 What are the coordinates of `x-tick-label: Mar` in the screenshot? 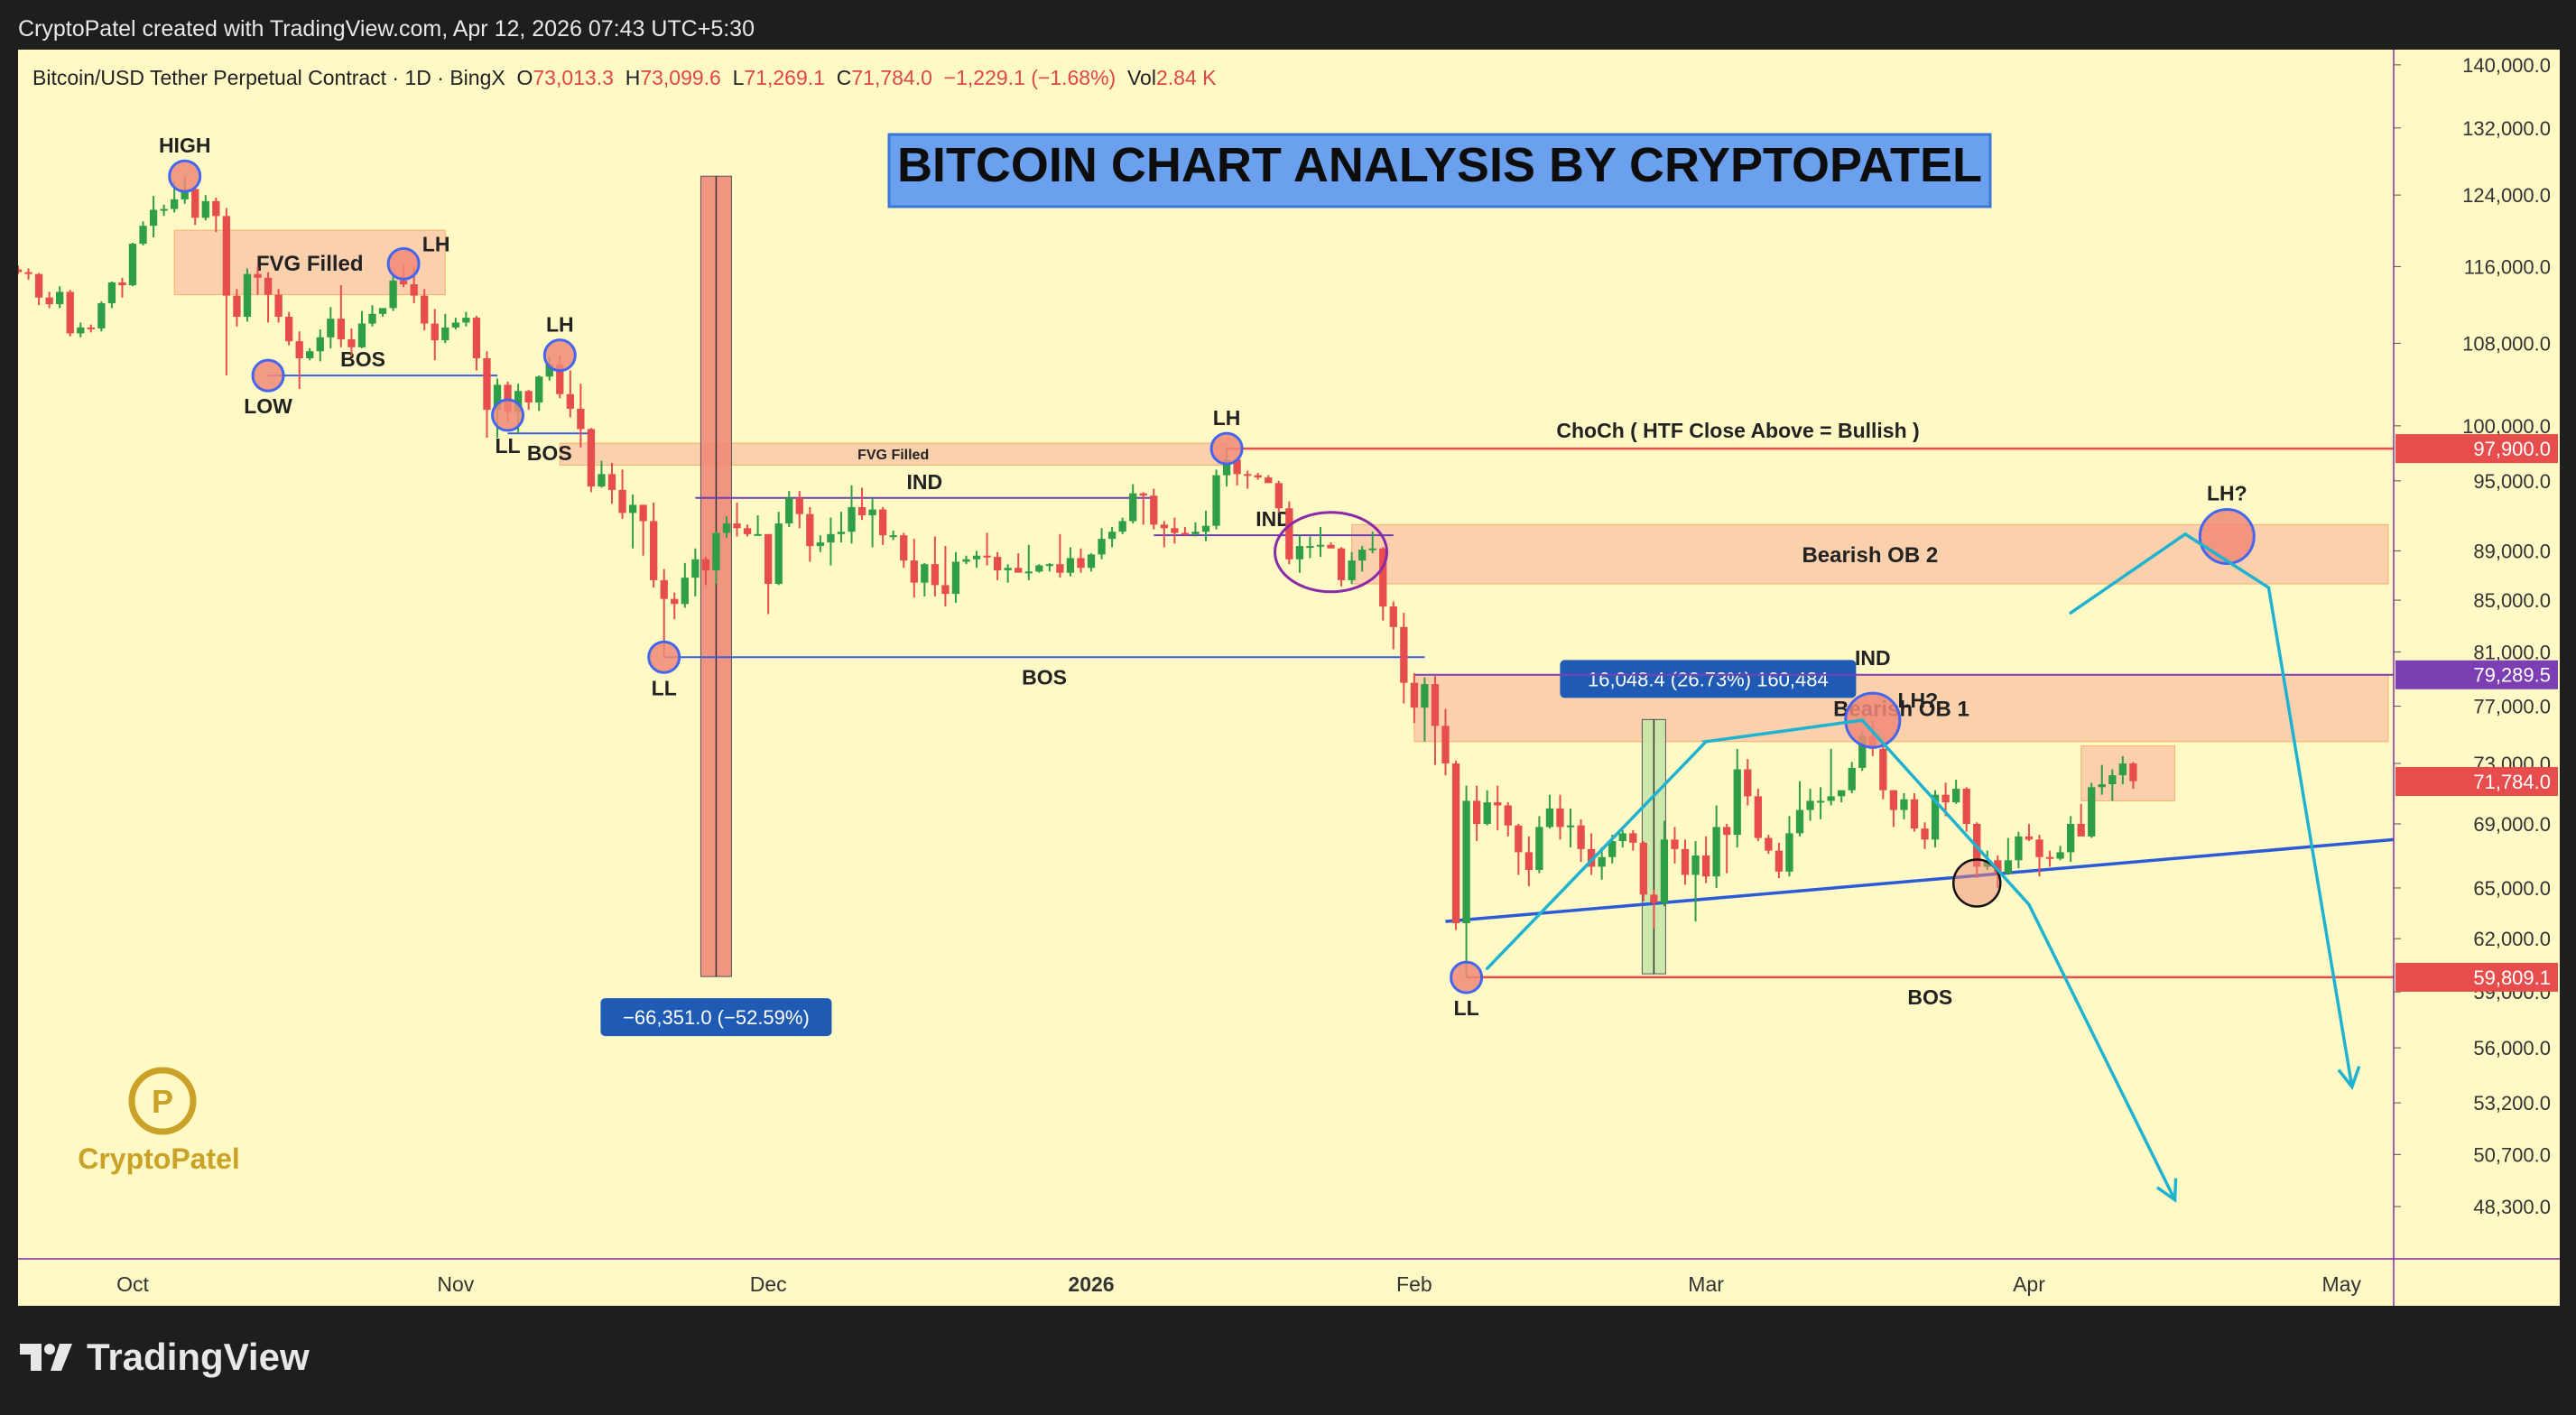 It's located at (1706, 1284).